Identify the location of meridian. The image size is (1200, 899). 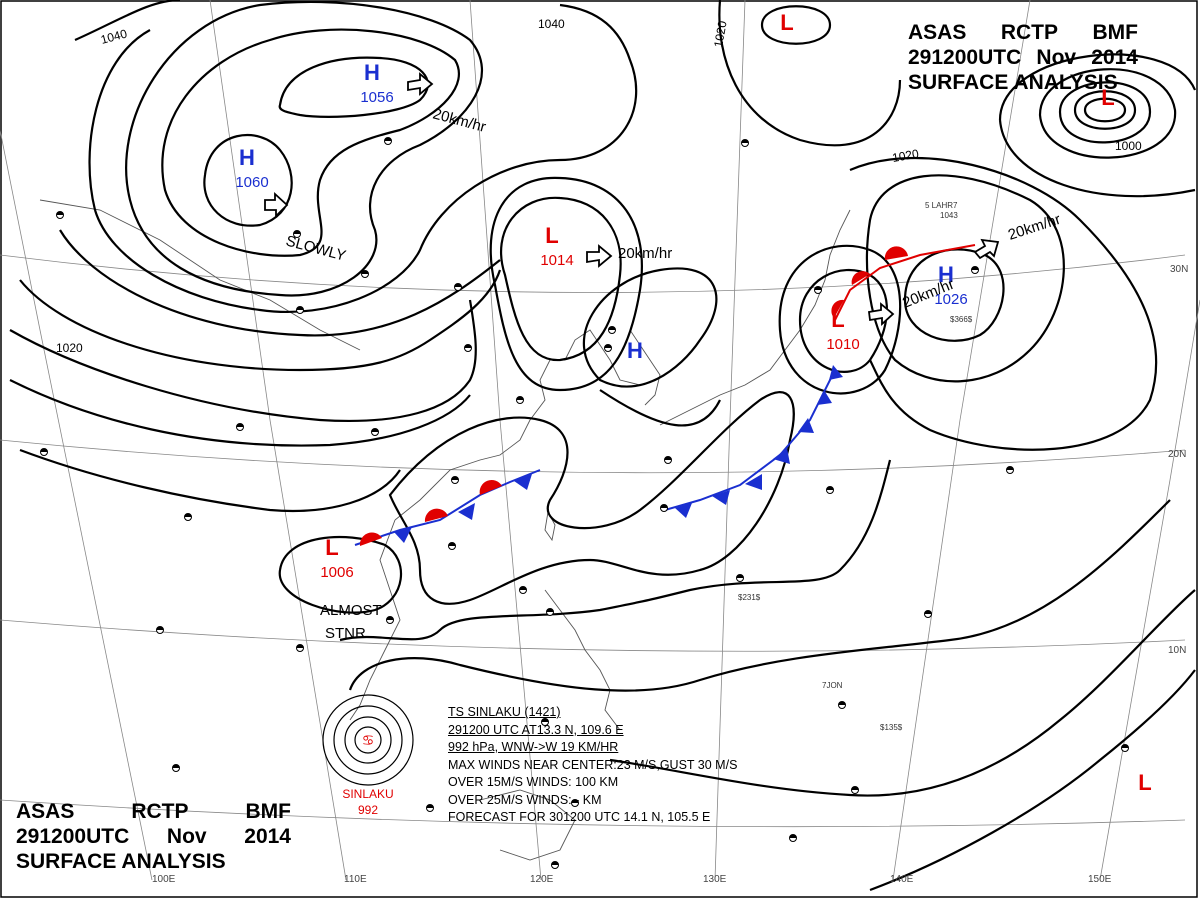
(76, 505).